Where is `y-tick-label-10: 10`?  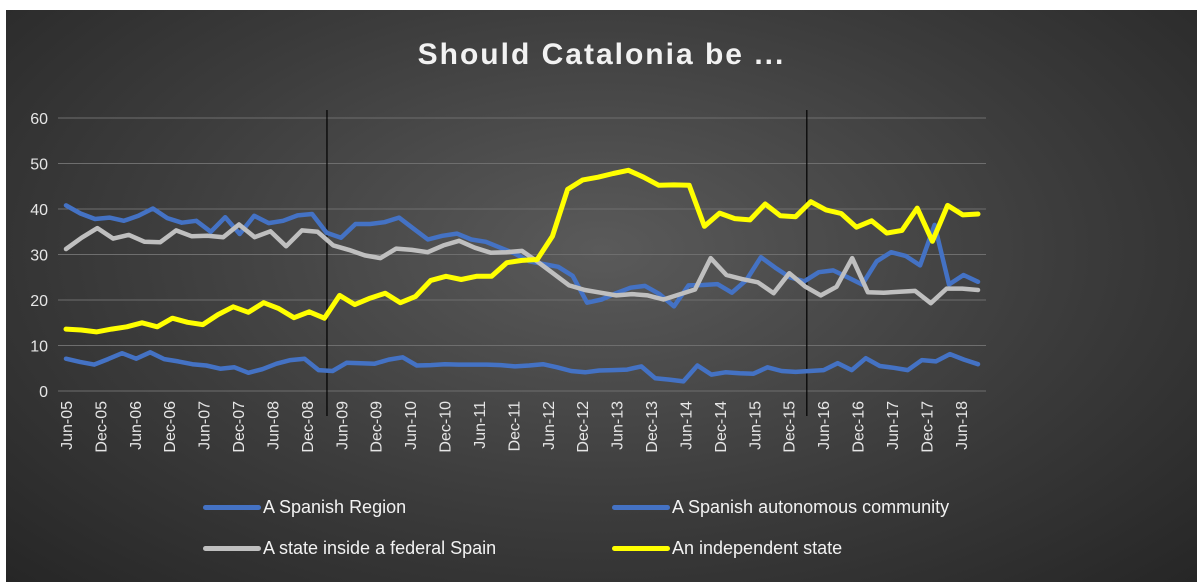
y-tick-label-10: 10 is located at coordinates (39, 347).